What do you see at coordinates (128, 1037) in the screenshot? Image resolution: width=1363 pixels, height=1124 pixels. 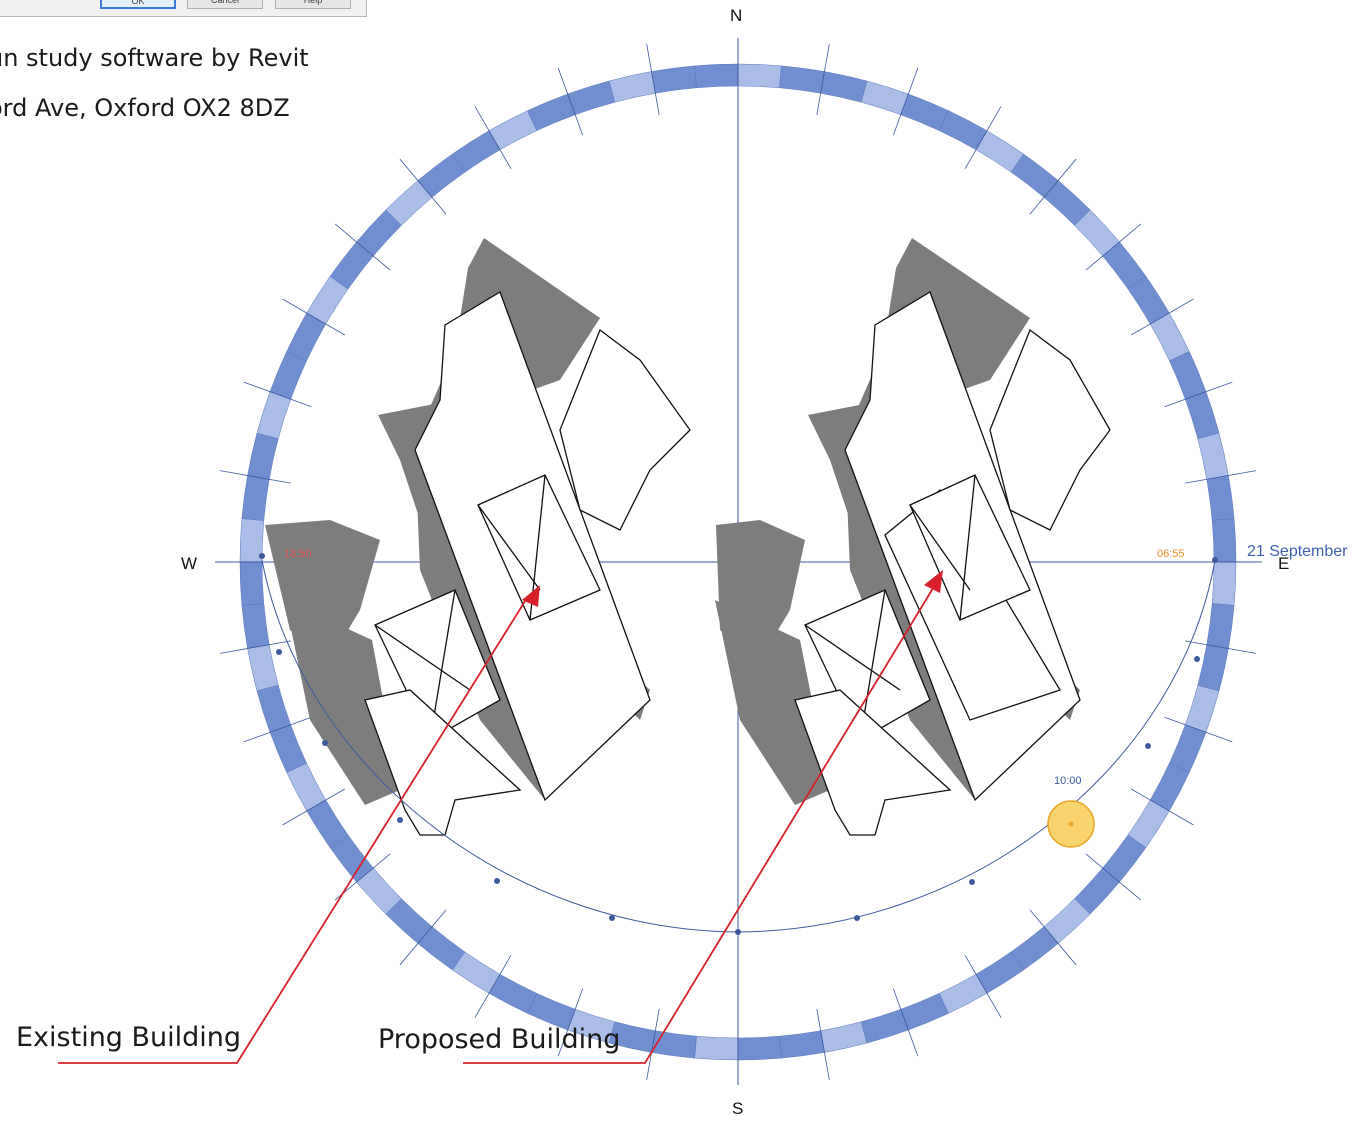 I see `existing-building-label: Existing Building` at bounding box center [128, 1037].